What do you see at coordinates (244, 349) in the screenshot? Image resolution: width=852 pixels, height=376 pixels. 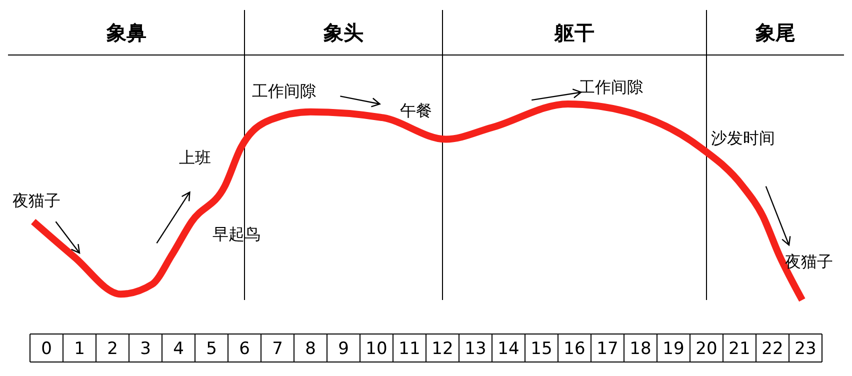 I see `x-tick-label: 6` at bounding box center [244, 349].